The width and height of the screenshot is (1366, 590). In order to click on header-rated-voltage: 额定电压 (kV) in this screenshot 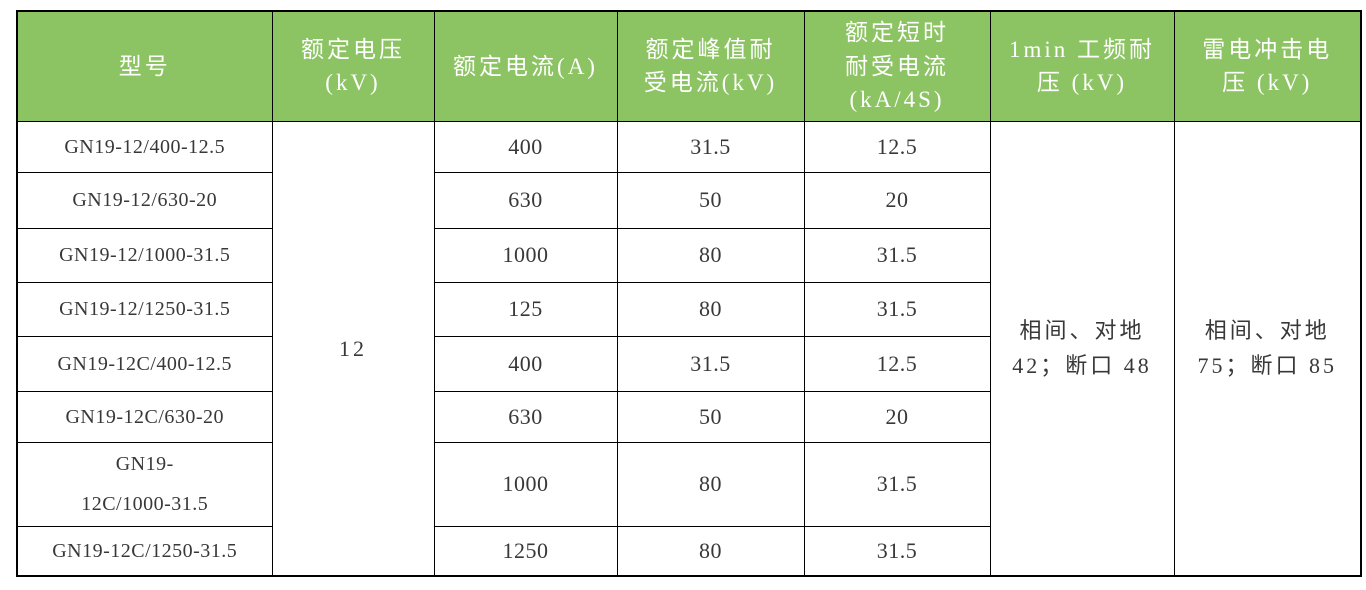, I will do `click(353, 66)`.